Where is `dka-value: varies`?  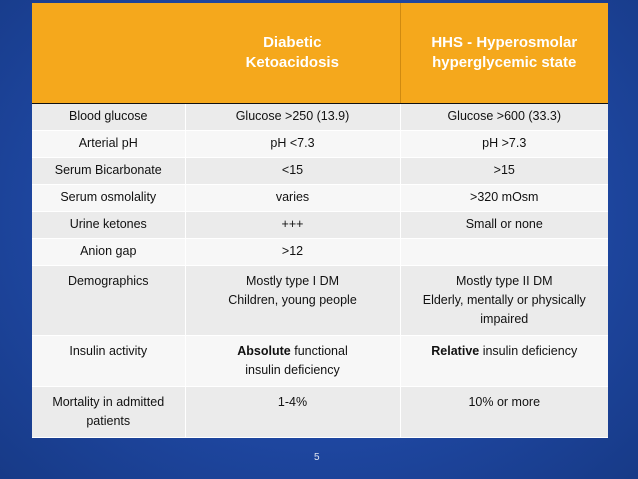
dka-value: varies is located at coordinates (292, 198).